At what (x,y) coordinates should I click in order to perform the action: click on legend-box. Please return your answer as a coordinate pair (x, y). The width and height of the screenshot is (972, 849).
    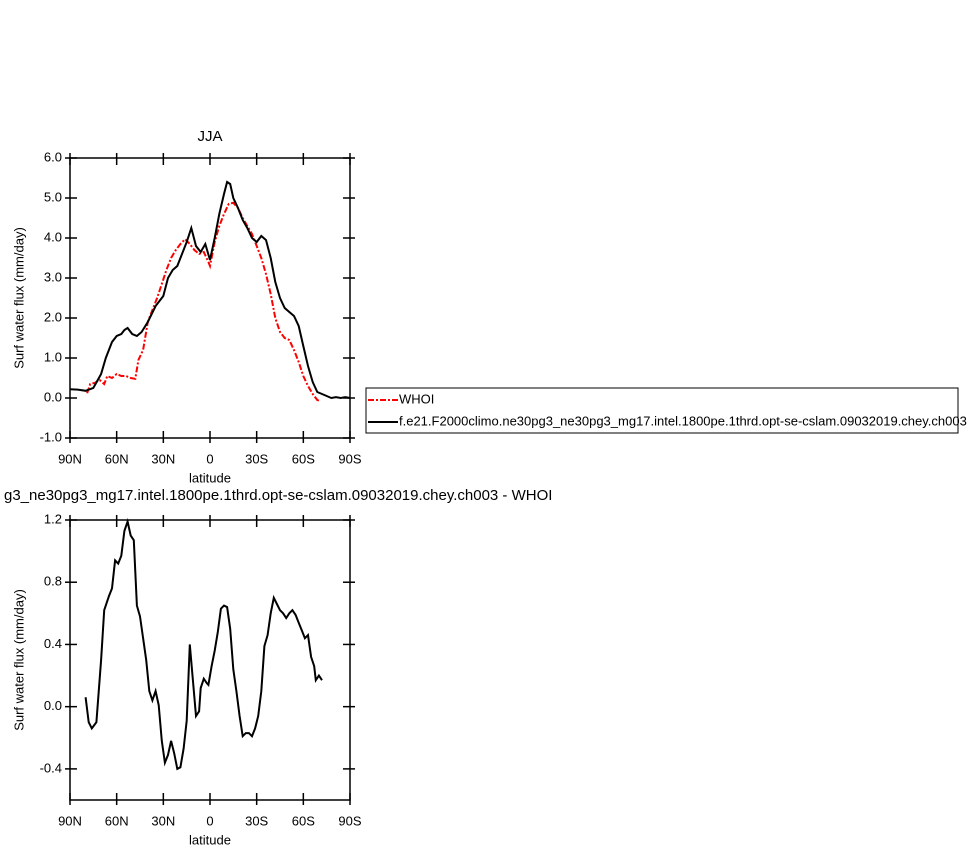
    Looking at the image, I should click on (662, 410).